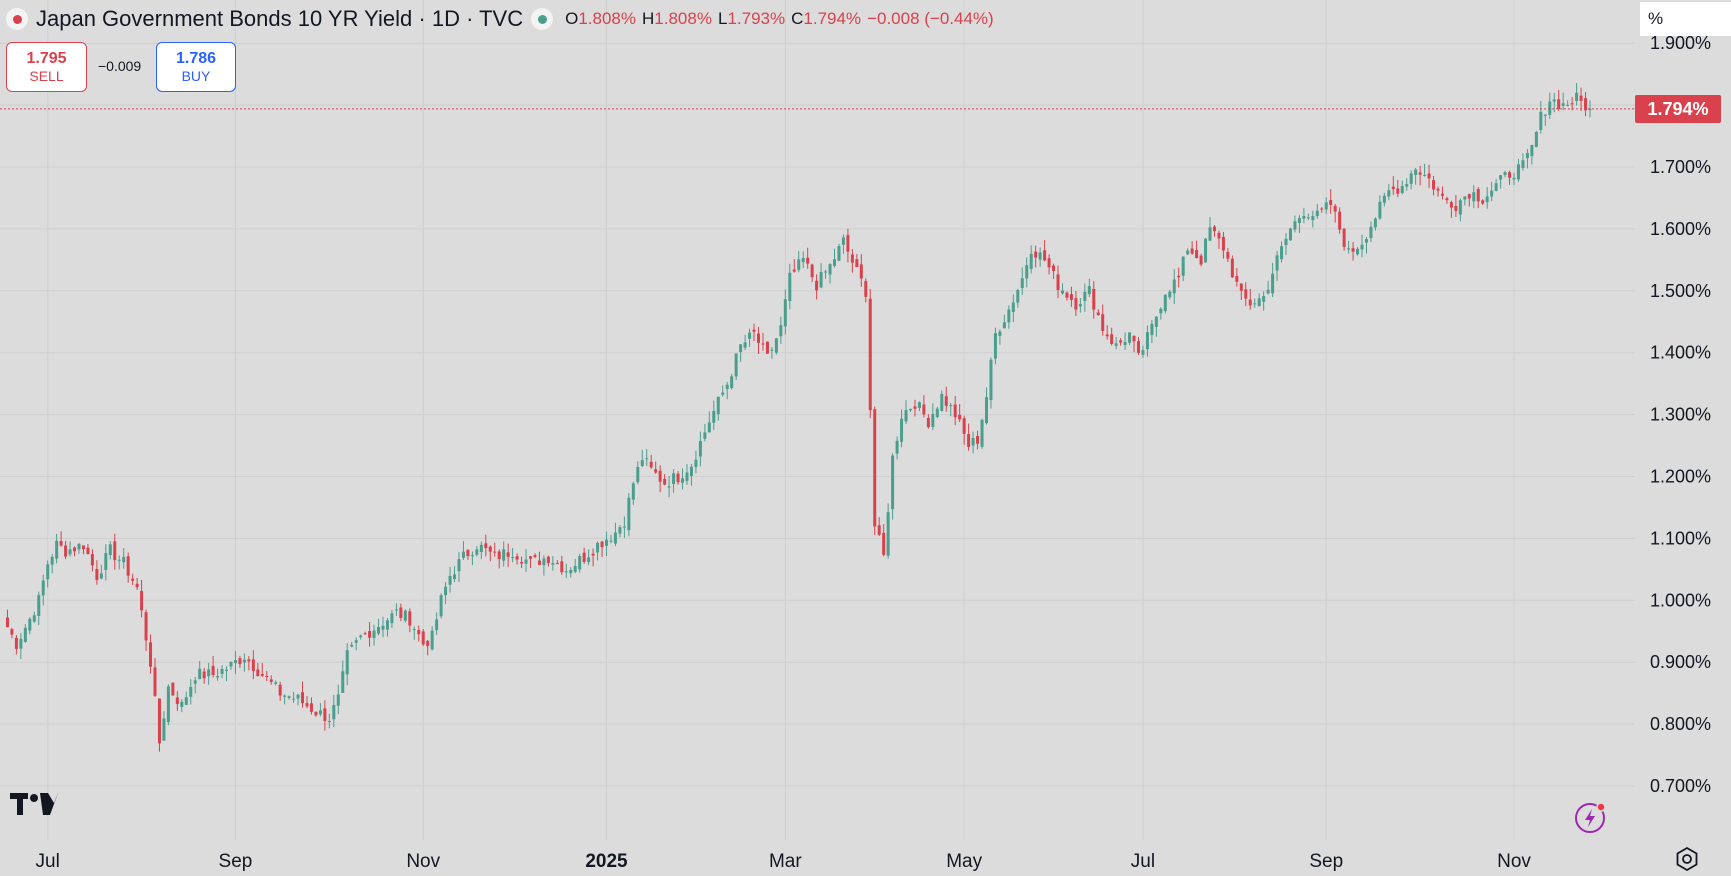  What do you see at coordinates (423, 861) in the screenshot?
I see `x-tick-label: Nov` at bounding box center [423, 861].